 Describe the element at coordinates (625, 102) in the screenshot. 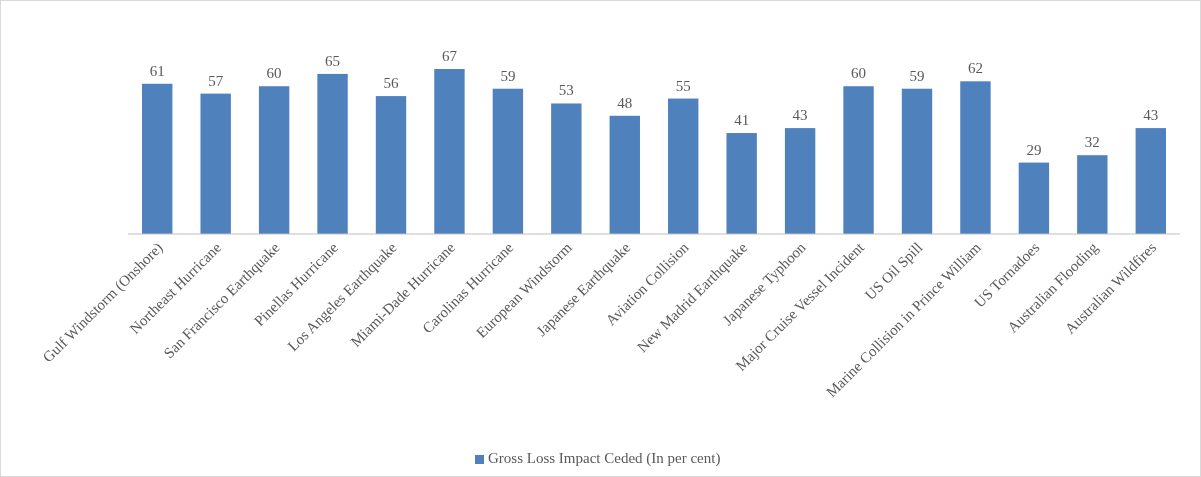

I see `data-label: 48` at that location.